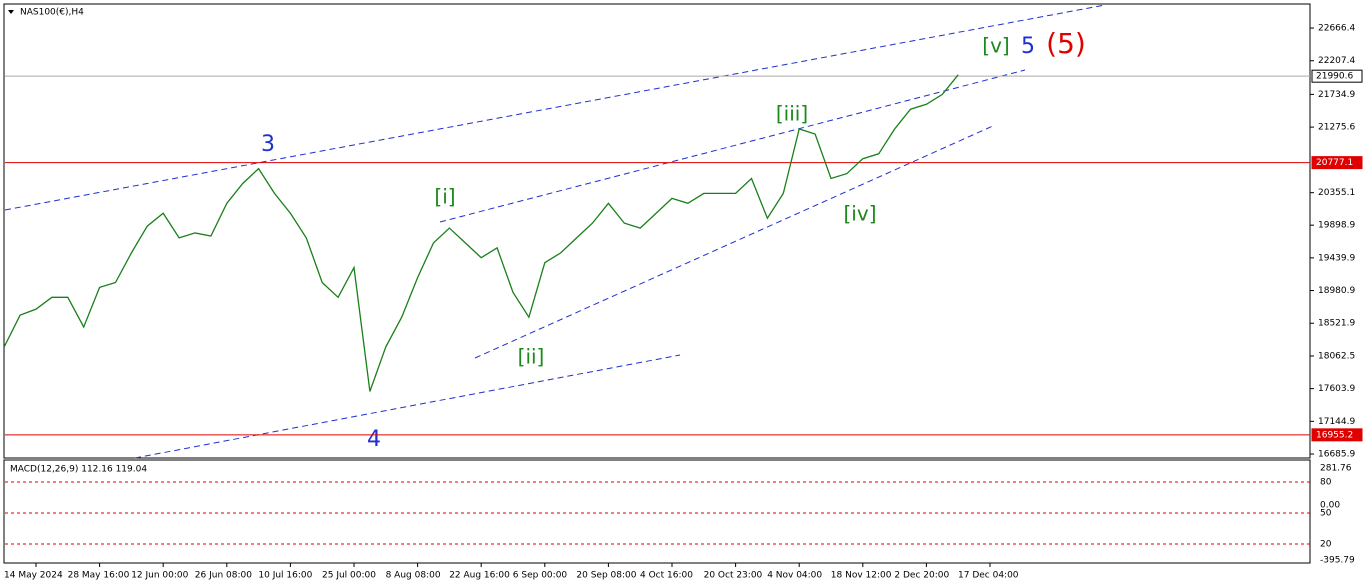 The width and height of the screenshot is (1366, 588). I want to click on macd-levels, so click(657, 513).